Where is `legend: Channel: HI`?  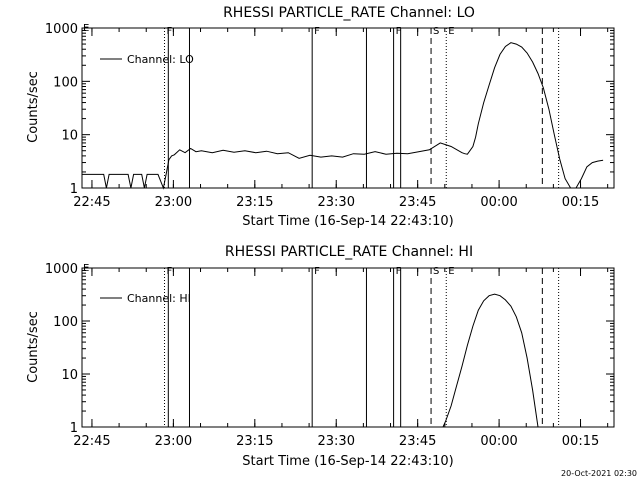 legend: Channel: HI is located at coordinates (145, 298).